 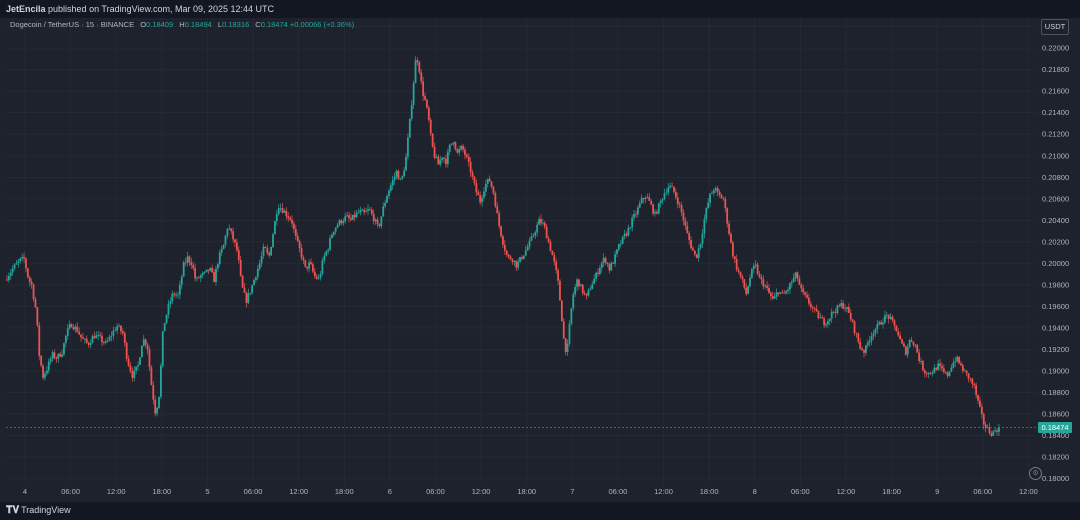 I want to click on low-label: L, so click(x=220, y=24).